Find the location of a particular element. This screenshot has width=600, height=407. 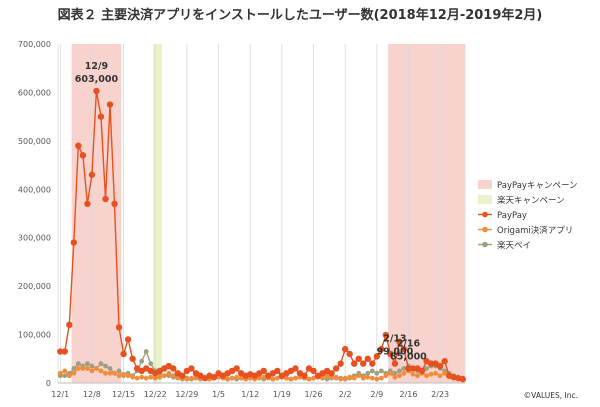

y-tick-label: 100,000 is located at coordinates (34, 335).